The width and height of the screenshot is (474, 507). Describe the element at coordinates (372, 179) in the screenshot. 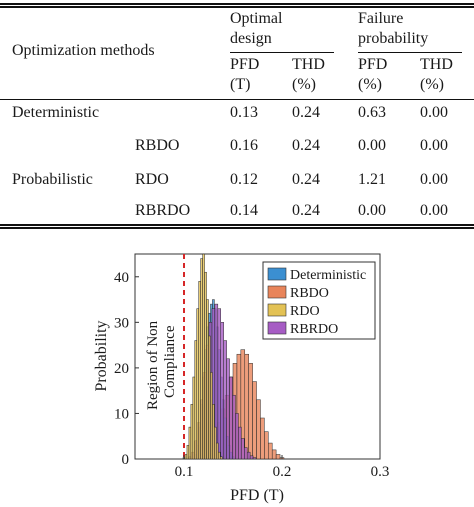

I see `cell-failure-pfd: 1.21` at that location.